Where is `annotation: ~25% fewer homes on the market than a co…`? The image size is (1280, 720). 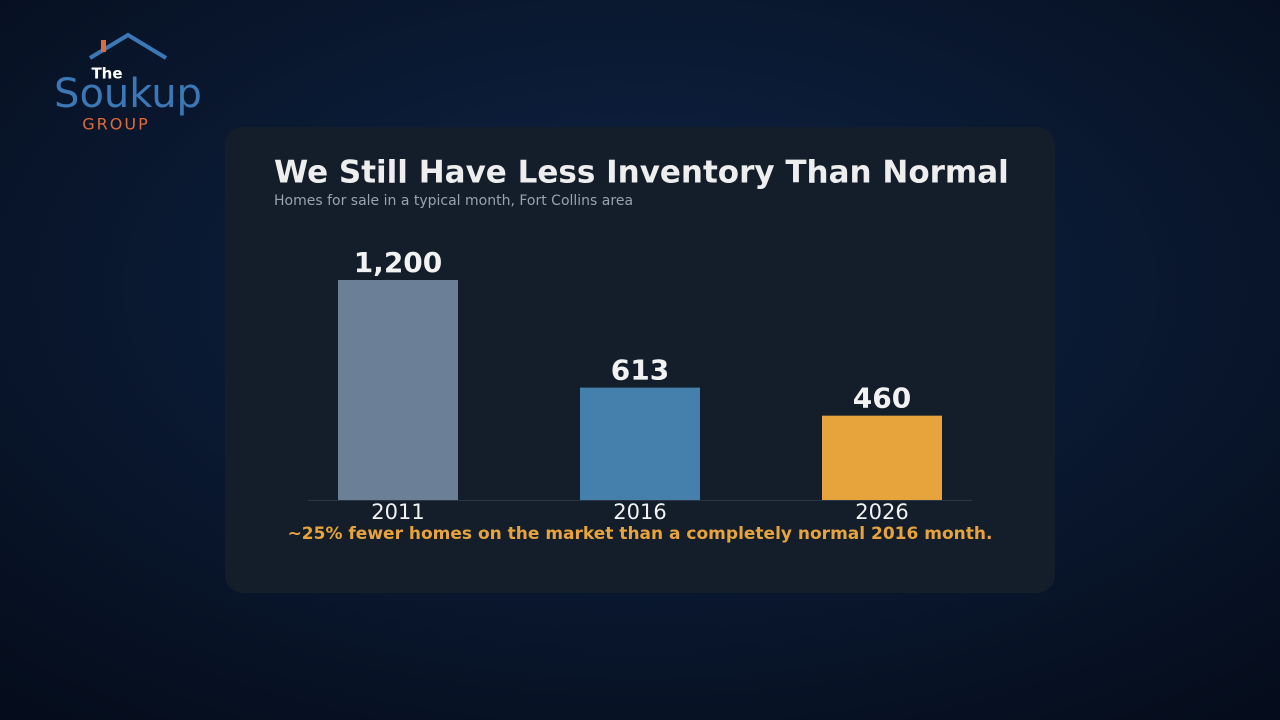 annotation: ~25% fewer homes on the market than a co… is located at coordinates (640, 534).